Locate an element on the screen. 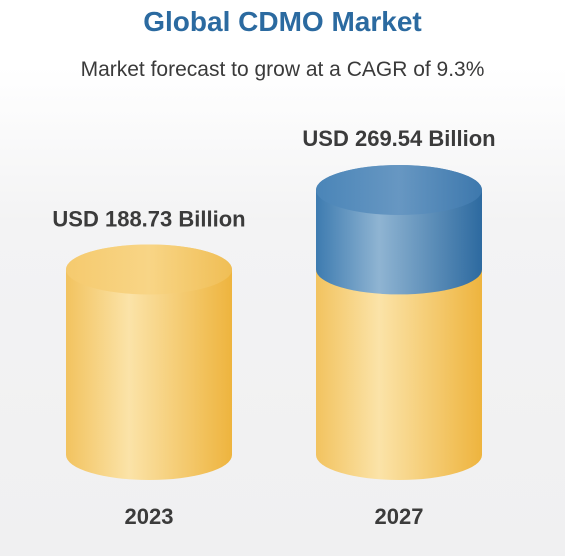  cylinder-2023-top is located at coordinates (149, 269).